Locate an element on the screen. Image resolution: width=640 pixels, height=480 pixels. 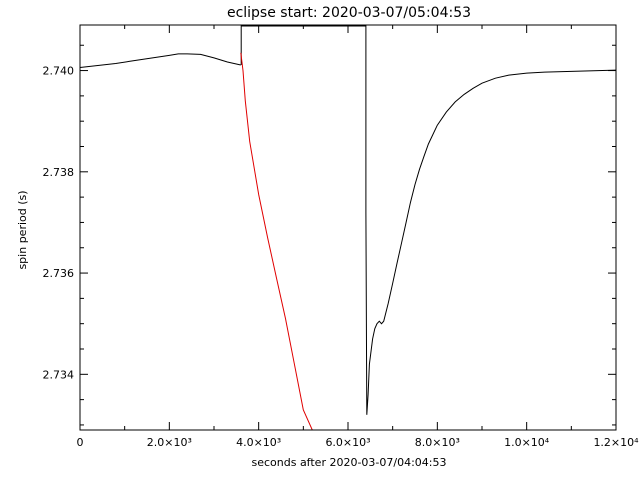
x-tick-label: 6.0×10³ is located at coordinates (347, 442).